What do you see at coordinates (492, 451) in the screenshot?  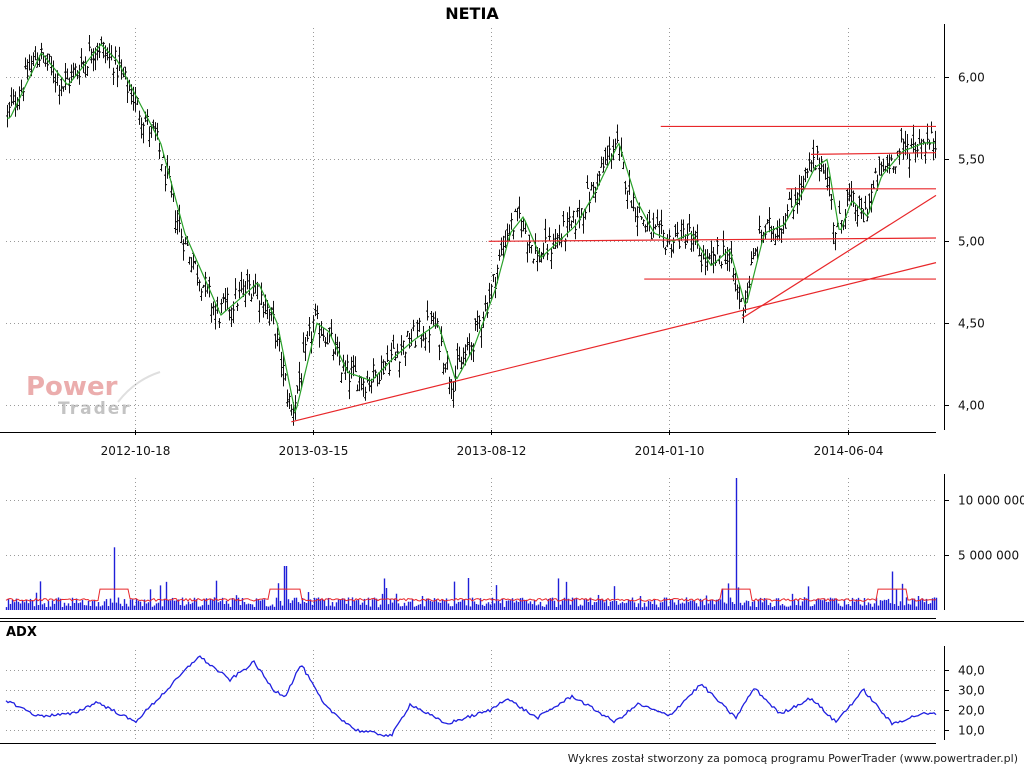 I see `x-tick-label: 2013-08-12` at bounding box center [492, 451].